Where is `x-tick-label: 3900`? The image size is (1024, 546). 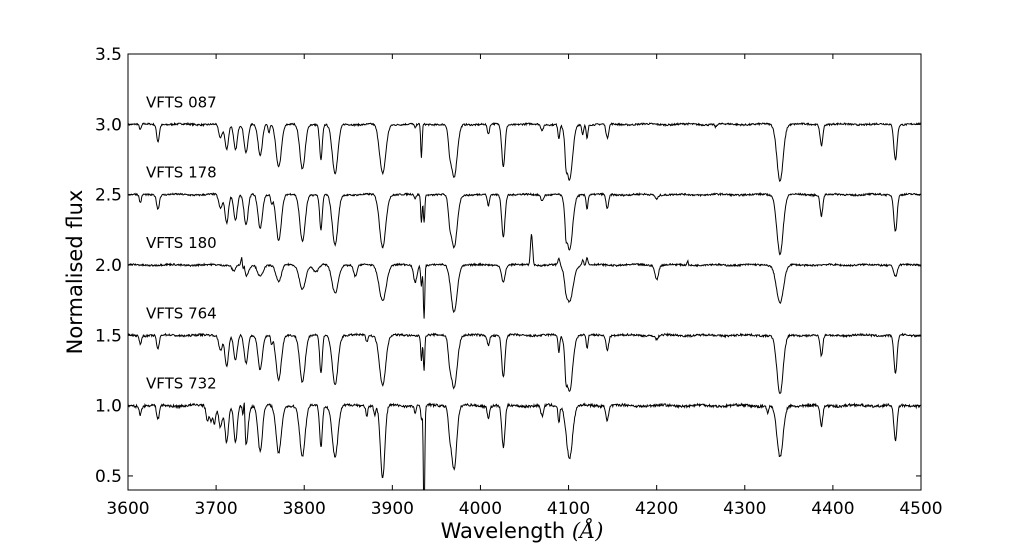
x-tick-label: 3900 is located at coordinates (392, 509).